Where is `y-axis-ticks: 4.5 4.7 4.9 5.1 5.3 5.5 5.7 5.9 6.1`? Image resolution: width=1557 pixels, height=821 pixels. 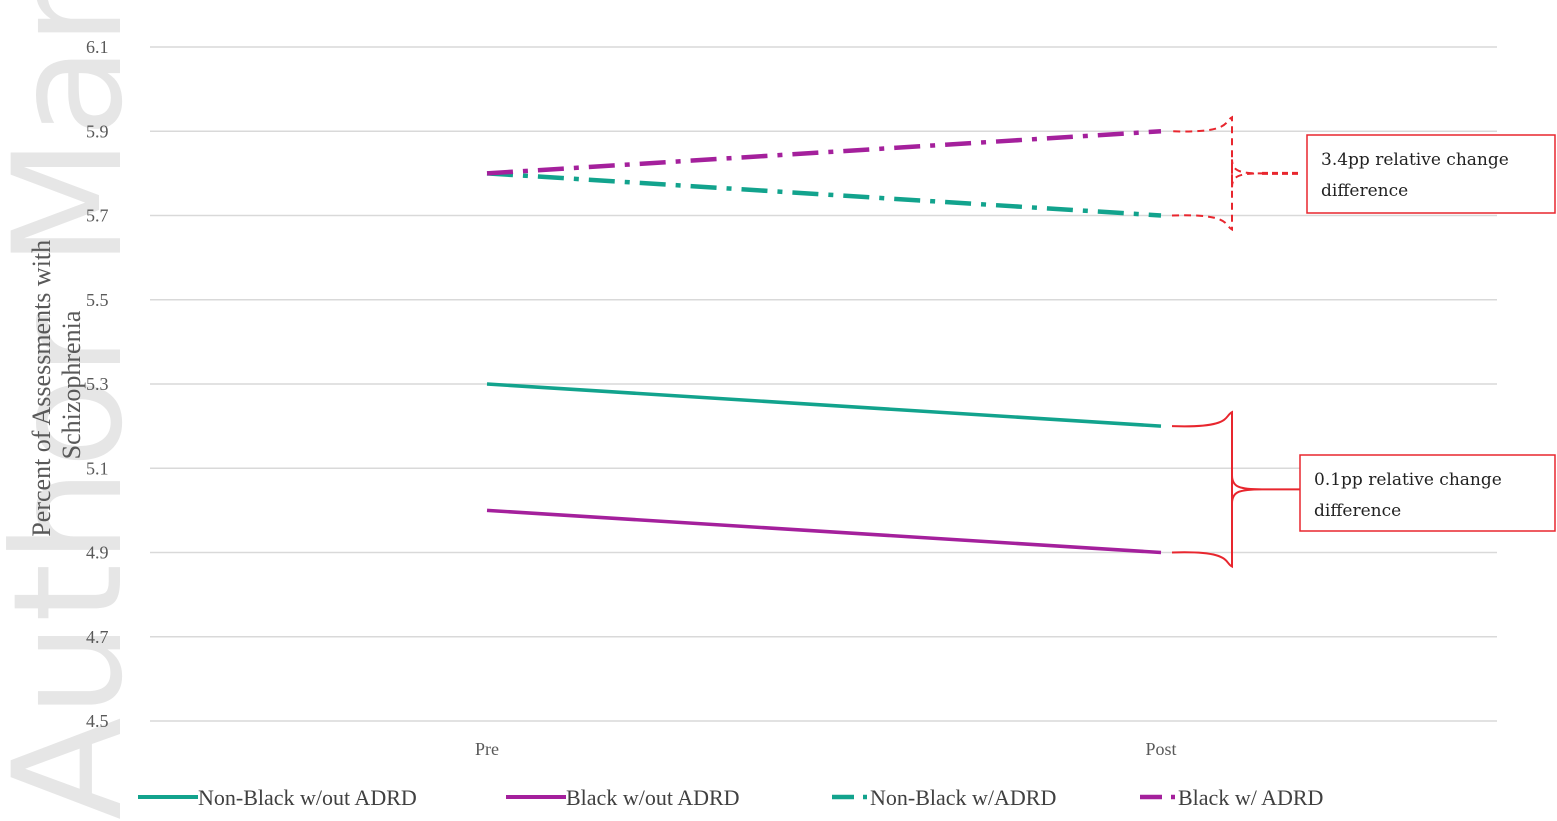 y-axis-ticks: 4.5 4.7 4.9 5.1 5.3 5.5 5.7 5.9 6.1 is located at coordinates (97, 384).